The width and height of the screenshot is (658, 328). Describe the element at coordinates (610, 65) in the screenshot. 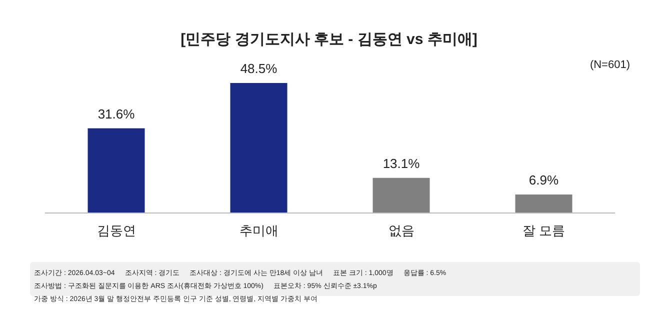

I see `text: (N=601)` at that location.